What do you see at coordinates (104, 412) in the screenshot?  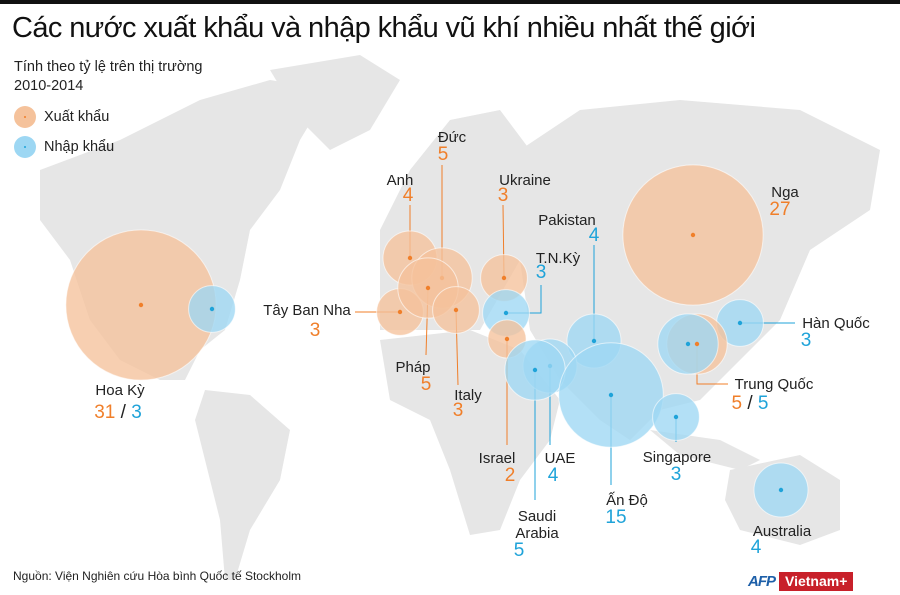 I see `export-value: 31` at bounding box center [104, 412].